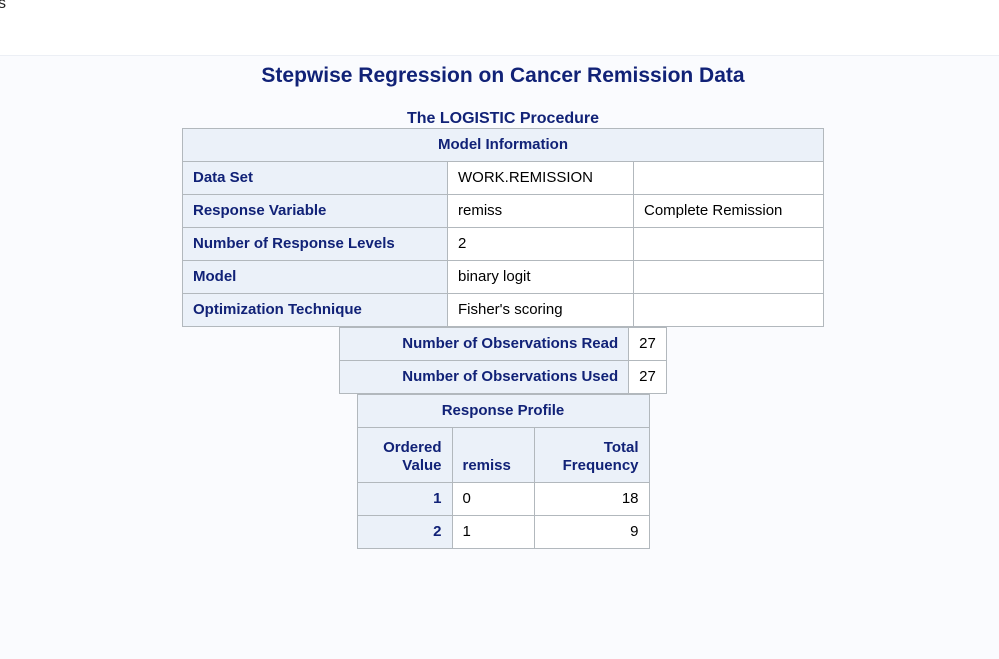 This screenshot has width=999, height=659. I want to click on table-row: Data Set WORK.REMISSION, so click(503, 178).